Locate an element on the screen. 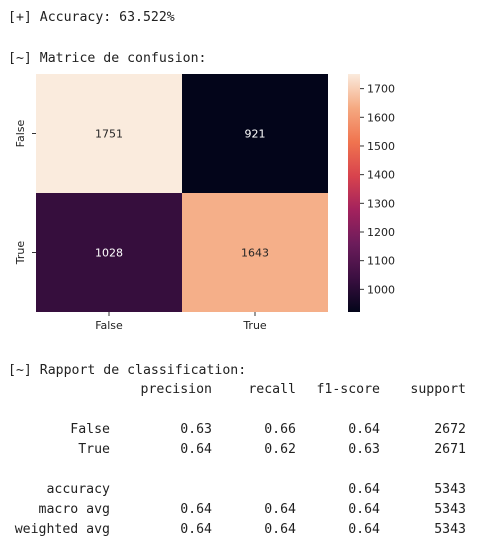  cell-value-label: 1643 is located at coordinates (255, 253).